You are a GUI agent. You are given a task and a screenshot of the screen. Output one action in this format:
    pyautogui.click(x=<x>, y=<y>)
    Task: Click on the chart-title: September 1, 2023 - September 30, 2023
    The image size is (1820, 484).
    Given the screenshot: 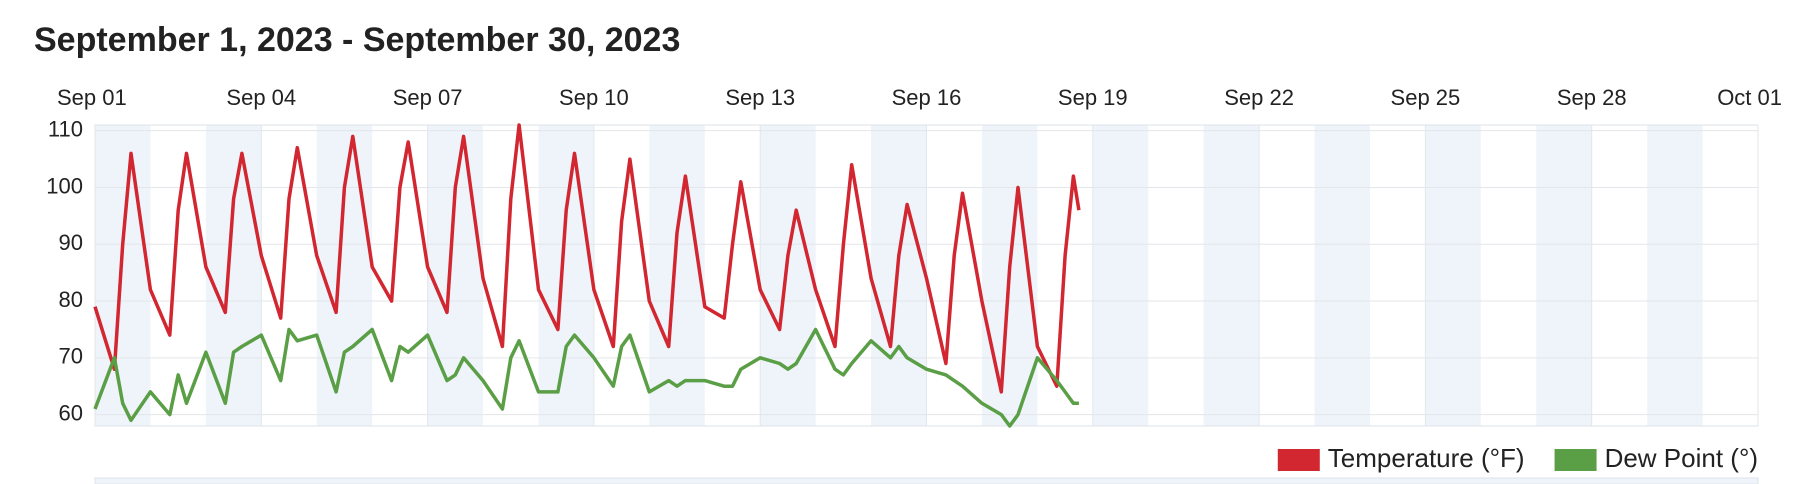 What is the action you would take?
    pyautogui.click(x=357, y=40)
    